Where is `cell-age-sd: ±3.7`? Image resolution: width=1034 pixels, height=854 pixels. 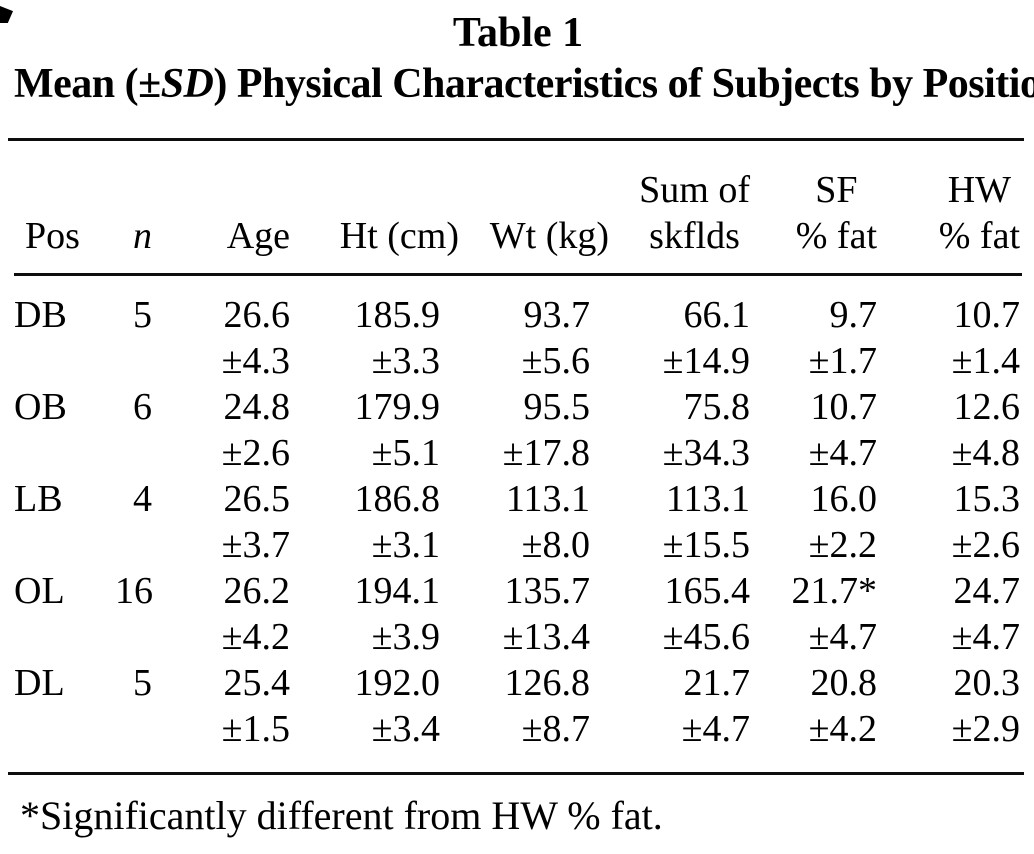
cell-age-sd: ±3.7 is located at coordinates (255, 545).